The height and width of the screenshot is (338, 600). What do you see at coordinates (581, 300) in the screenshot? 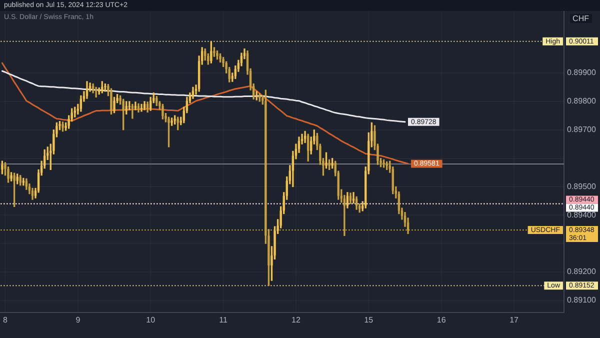
I see `y-tick-label: 0.89100` at bounding box center [581, 300].